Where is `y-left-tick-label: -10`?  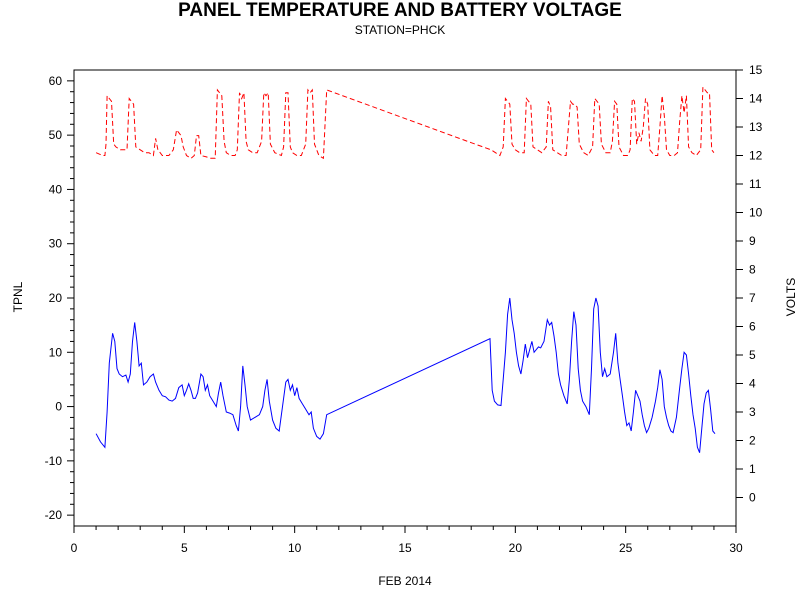
y-left-tick-label: -10 is located at coordinates (54, 461).